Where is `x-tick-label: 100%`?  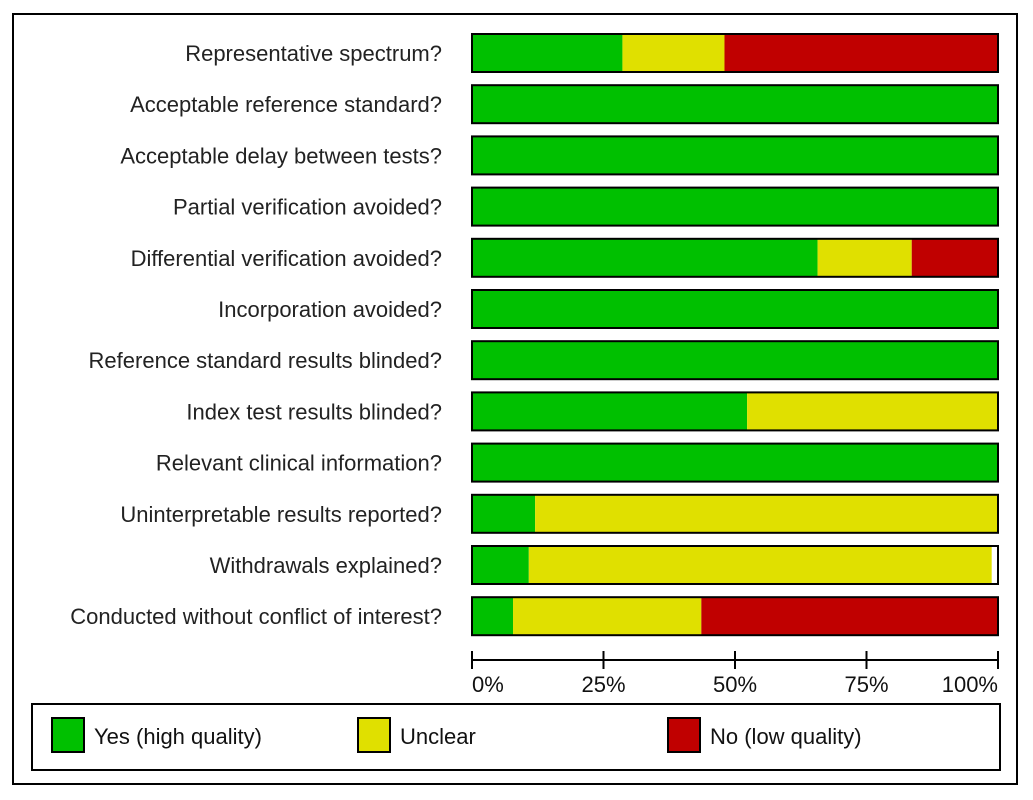
x-tick-label: 100% is located at coordinates (970, 684).